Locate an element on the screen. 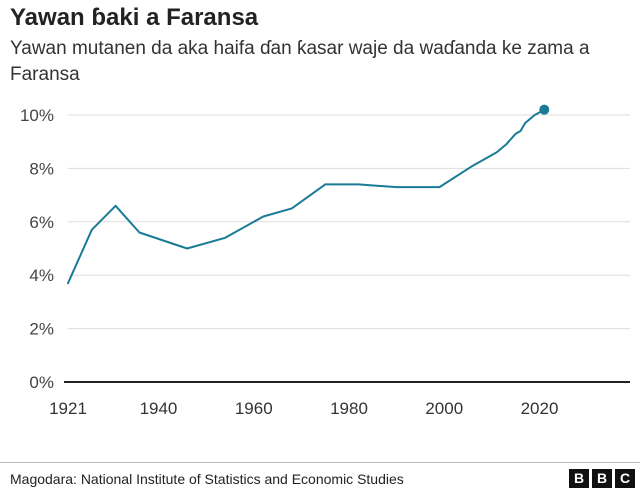 Image resolution: width=640 pixels, height=493 pixels. x-tick-label: 2000 is located at coordinates (444, 408).